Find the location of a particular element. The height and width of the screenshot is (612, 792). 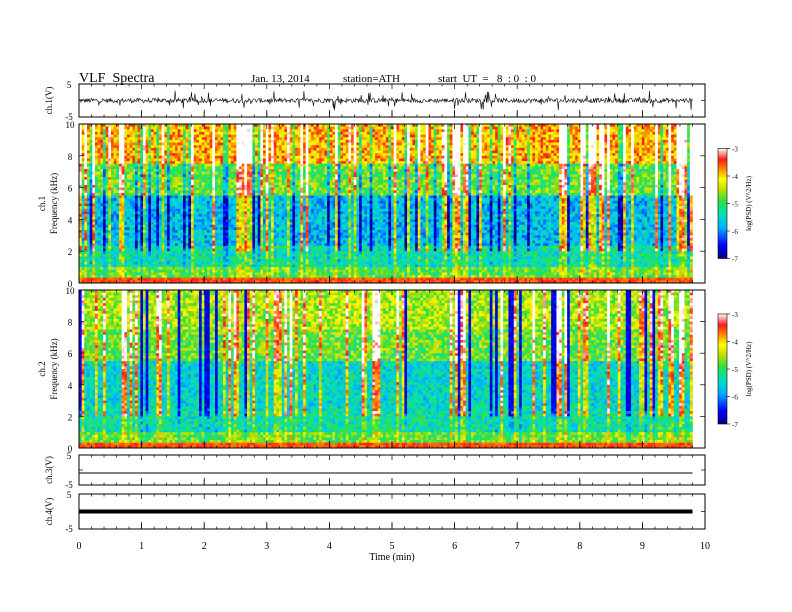

w4-ytick-label: -5 is located at coordinates (69, 529).